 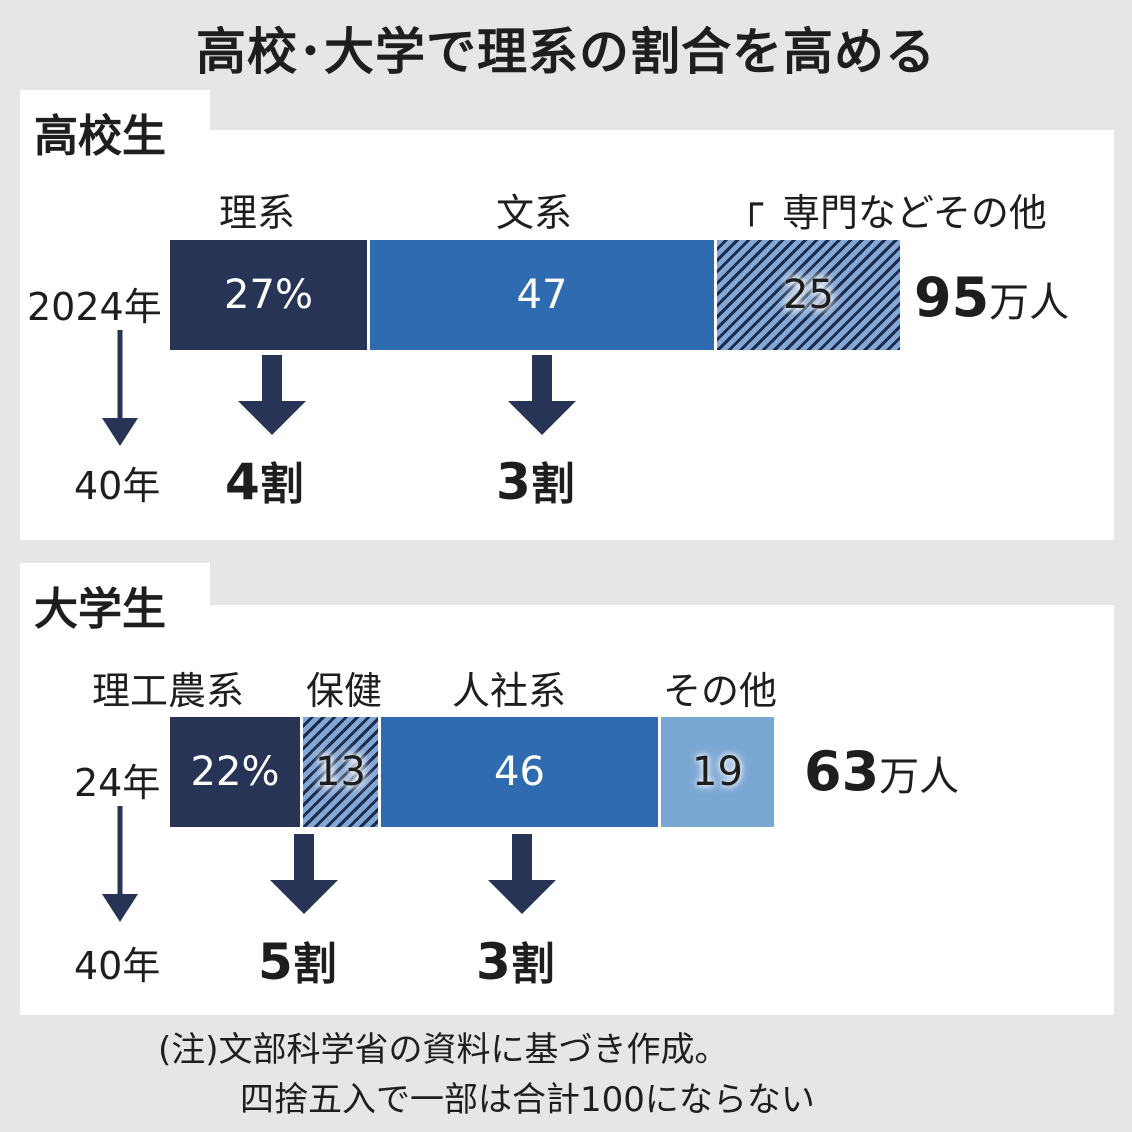 What do you see at coordinates (534, 213) in the screenshot?
I see `category-label: 文系` at bounding box center [534, 213].